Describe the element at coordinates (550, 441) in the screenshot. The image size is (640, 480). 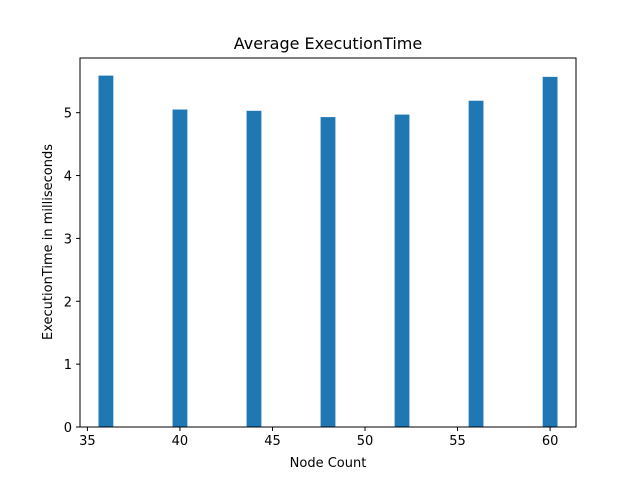
I see `x-tick-label: 60` at that location.